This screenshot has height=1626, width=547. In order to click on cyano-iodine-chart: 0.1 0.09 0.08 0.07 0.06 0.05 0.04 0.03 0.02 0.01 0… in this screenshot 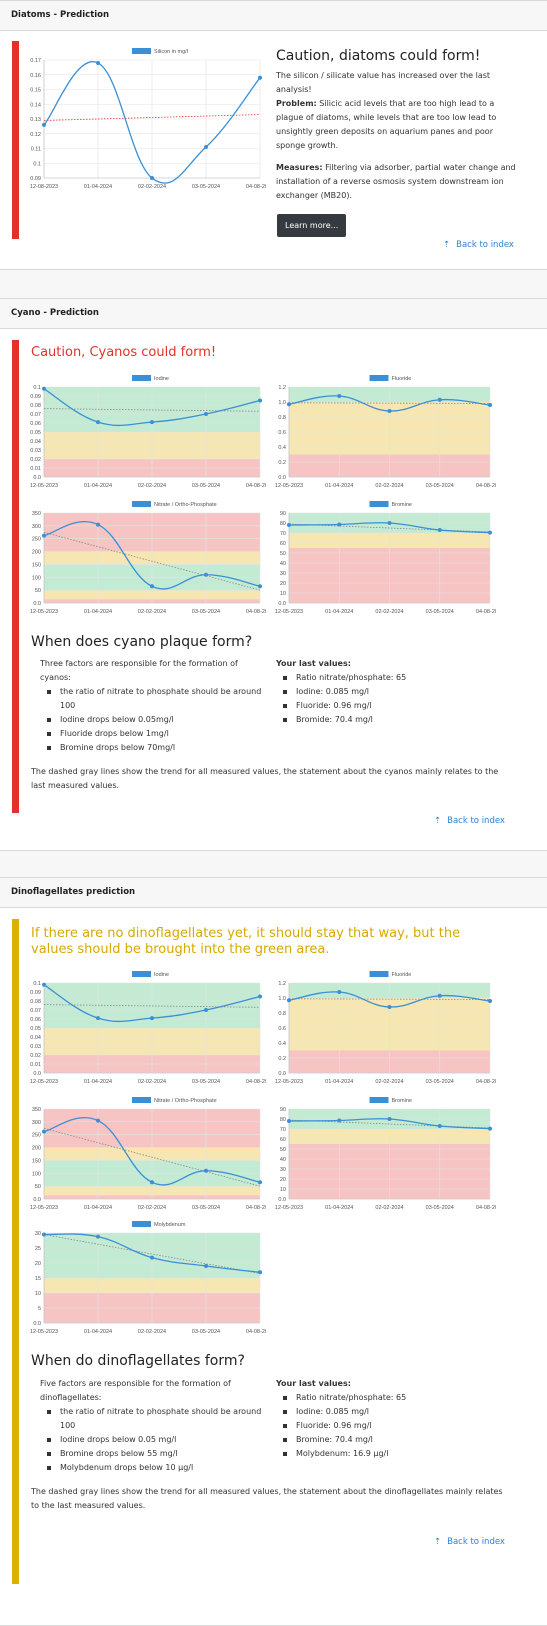, I will do `click(148, 432)`.